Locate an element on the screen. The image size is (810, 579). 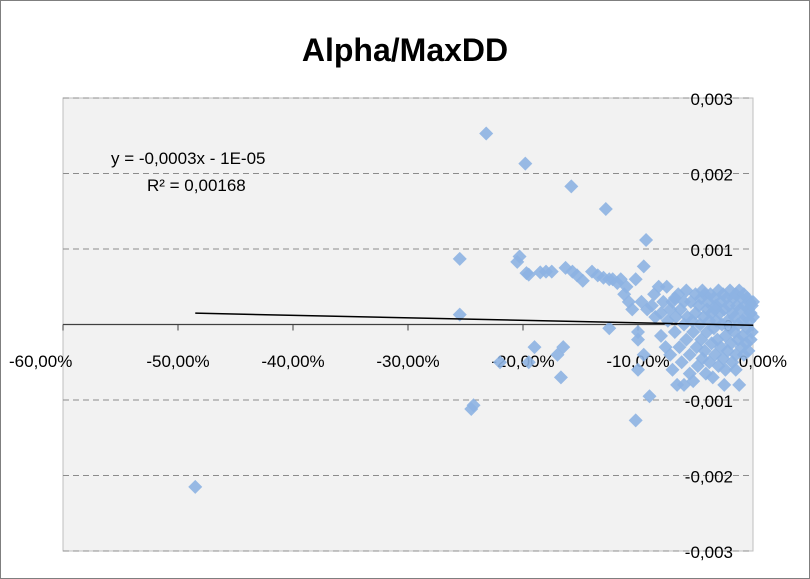
x-tick-label: -60,00% is located at coordinates (40, 361).